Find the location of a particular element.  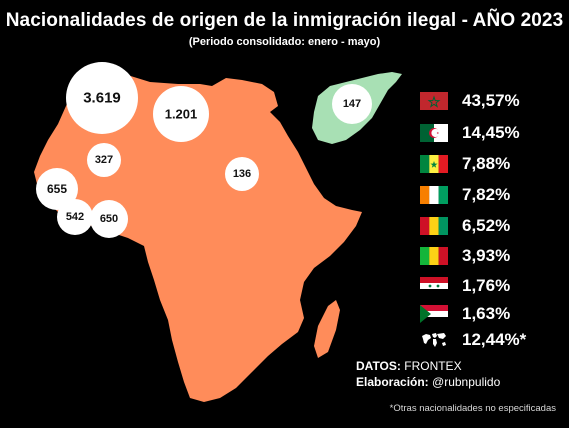

legend-row-ivory-coast: 7,82% is located at coordinates (490, 195).